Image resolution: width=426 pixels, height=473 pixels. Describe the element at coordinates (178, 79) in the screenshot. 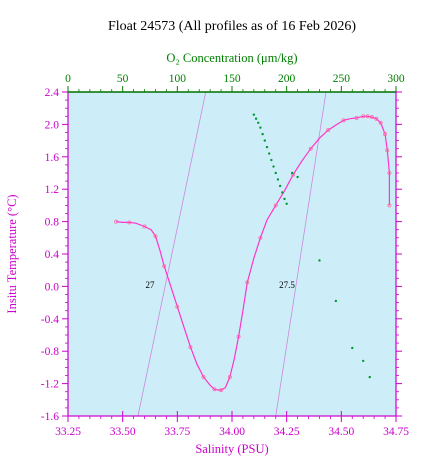

I see `oxygen-tick-label: 100` at that location.